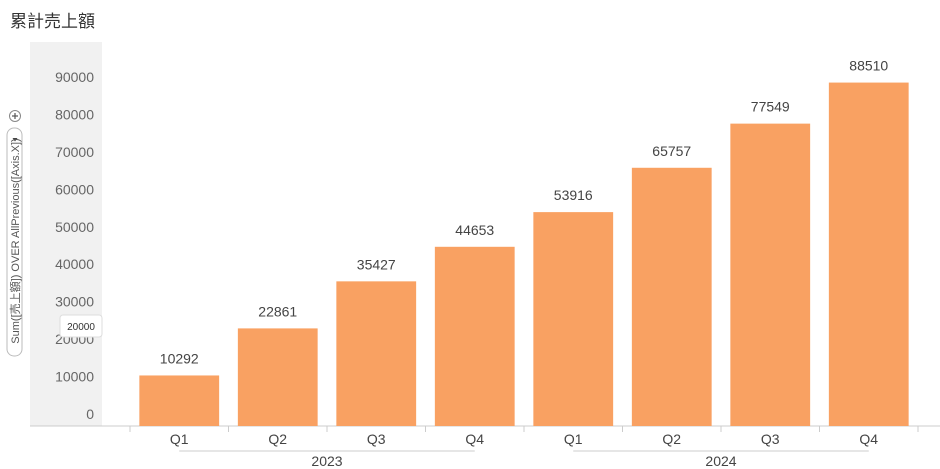 The width and height of the screenshot is (940, 469). I want to click on value-tooltip: 20000, so click(81, 326).